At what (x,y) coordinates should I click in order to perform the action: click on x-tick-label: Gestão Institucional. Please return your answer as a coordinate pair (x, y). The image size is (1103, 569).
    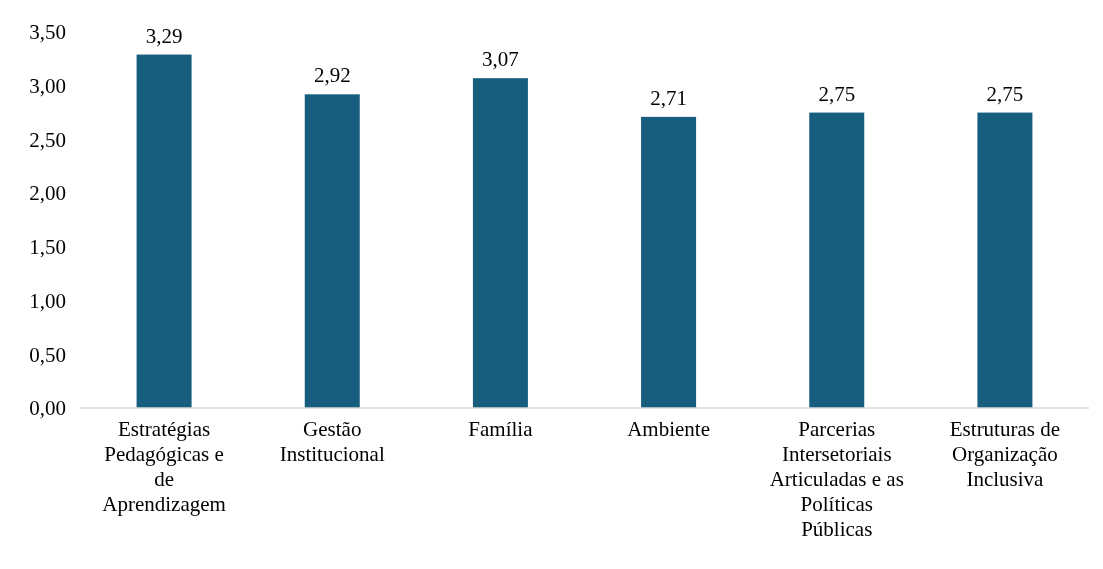
    Looking at the image, I should click on (332, 441).